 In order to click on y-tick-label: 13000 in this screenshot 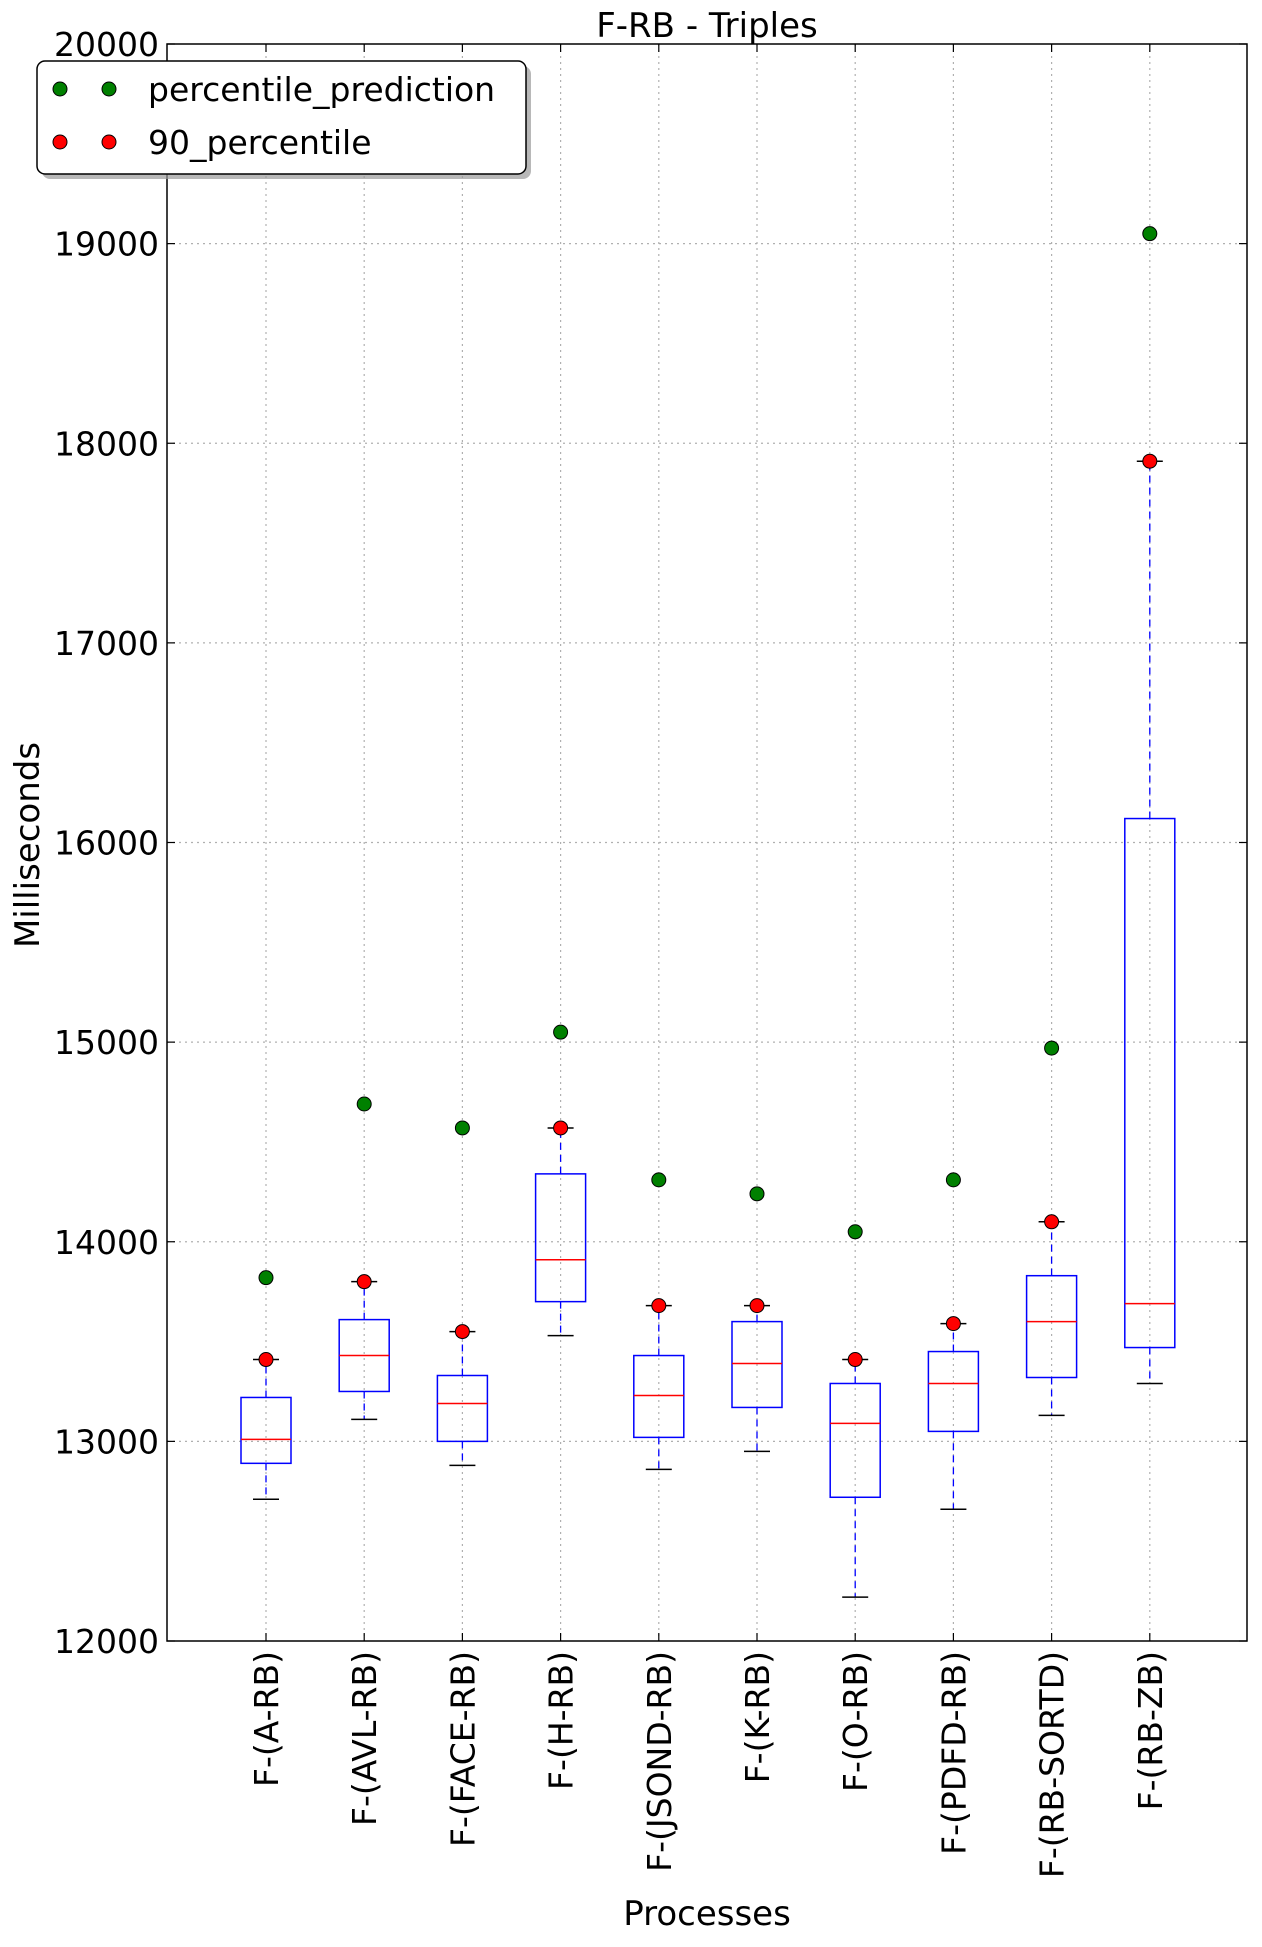, I will do `click(106, 1441)`.